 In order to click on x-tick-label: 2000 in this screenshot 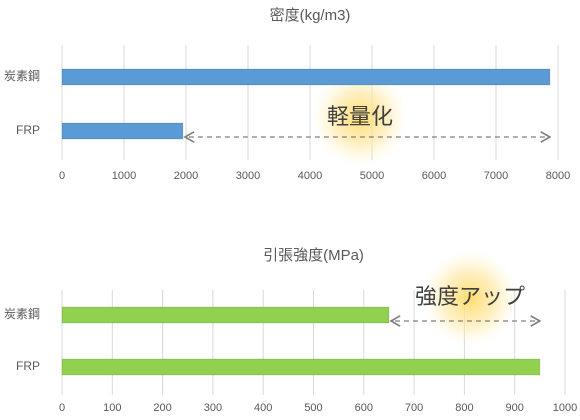, I will do `click(186, 176)`.